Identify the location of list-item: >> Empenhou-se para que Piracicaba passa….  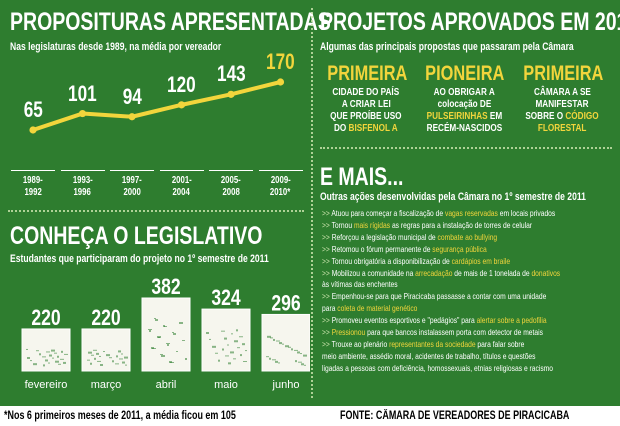
(434, 296).